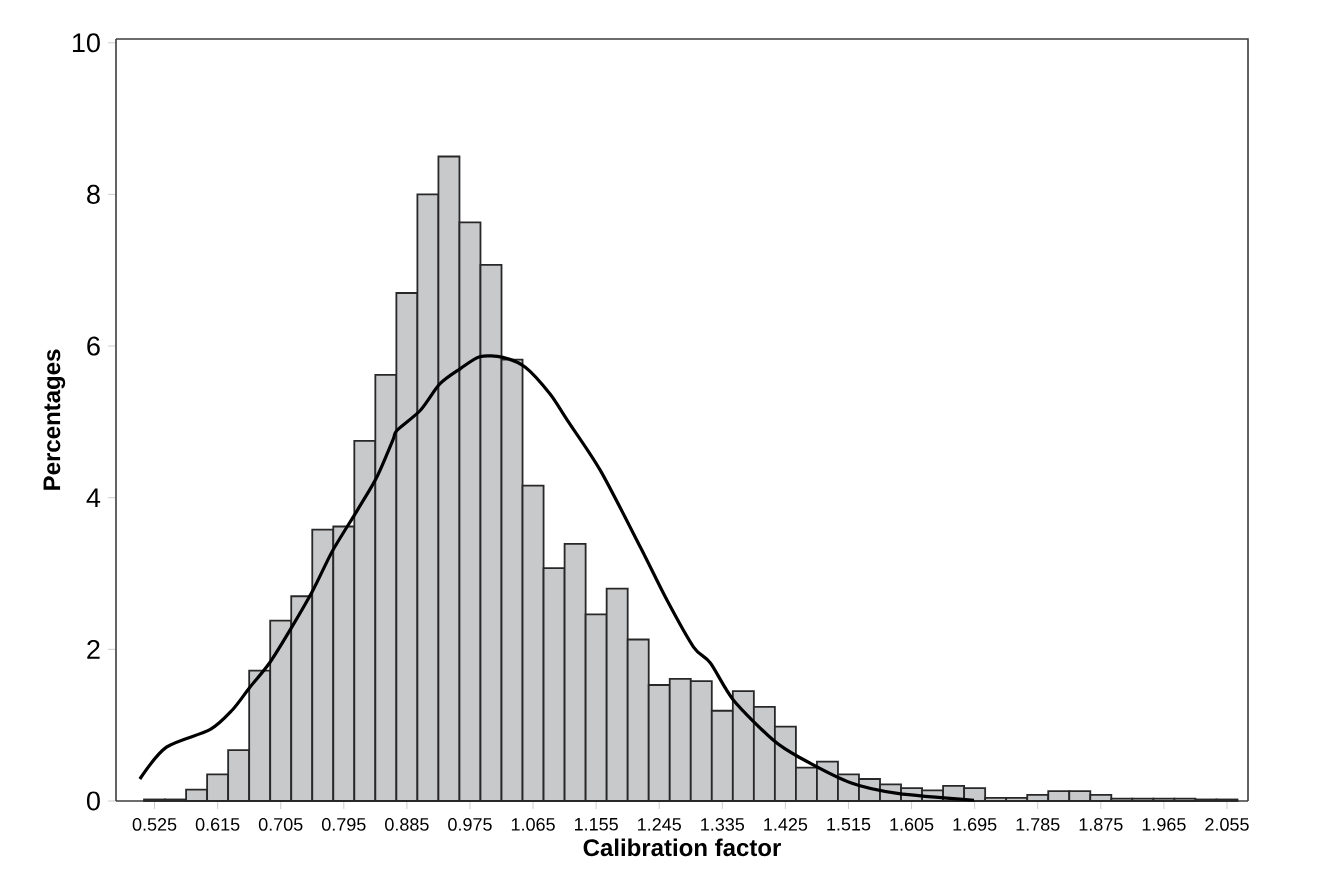  What do you see at coordinates (407, 824) in the screenshot?
I see `x-tick-label: 0.885` at bounding box center [407, 824].